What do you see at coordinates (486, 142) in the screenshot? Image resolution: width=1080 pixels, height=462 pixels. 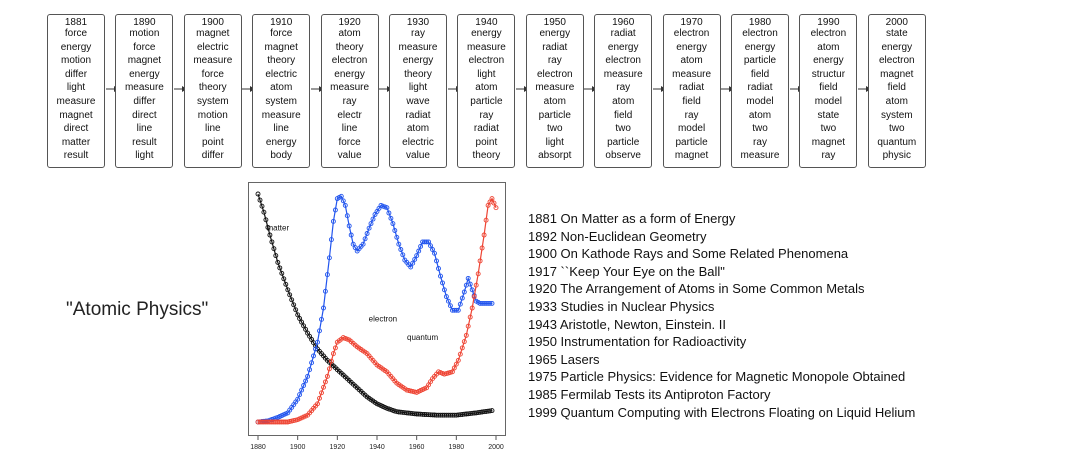 I see `topic-word: point` at bounding box center [486, 142].